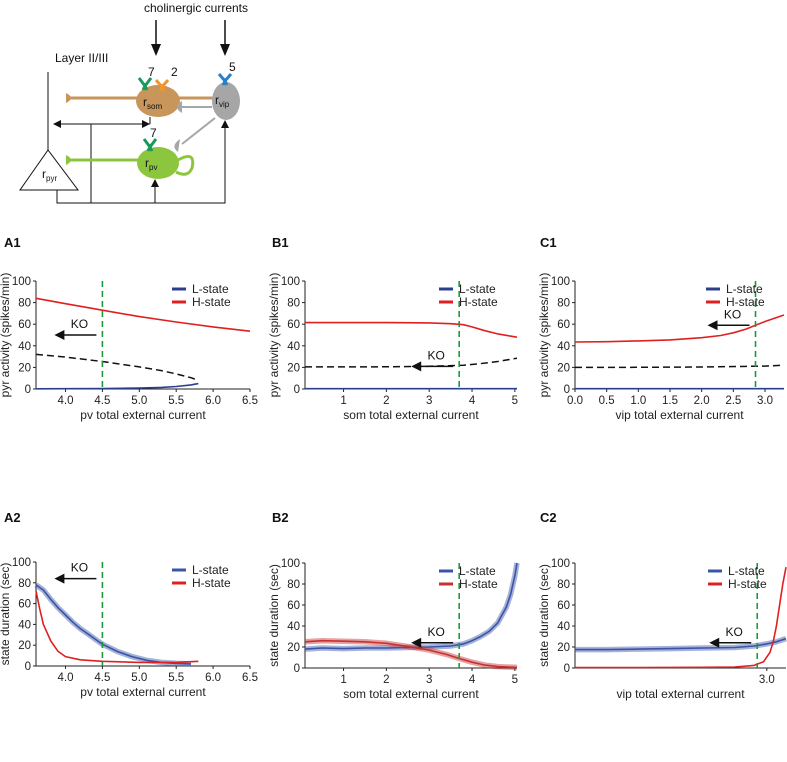 This screenshot has width=787, height=762. I want to click on som-receptor-orange-icon, so click(162, 85).